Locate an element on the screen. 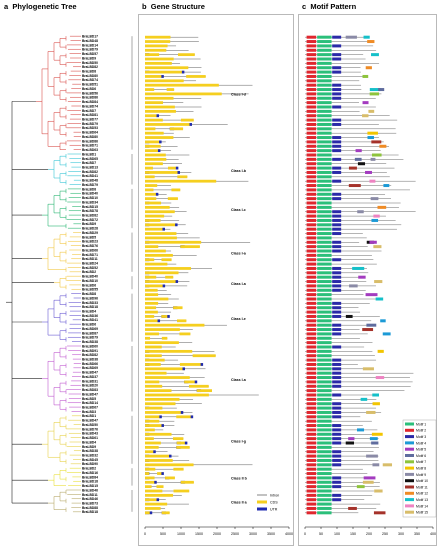  motif-10-block is located at coordinates (349, 316).